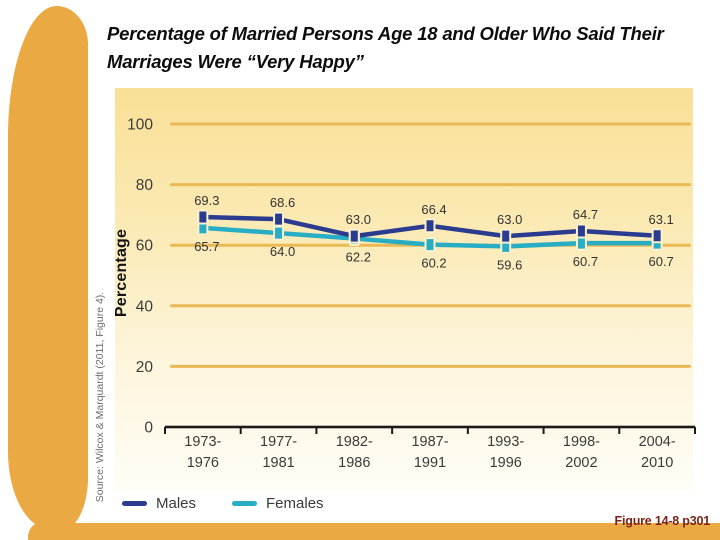 The image size is (720, 540). Describe the element at coordinates (374, 531) in the screenshot. I see `accent-bottom-bar` at that location.